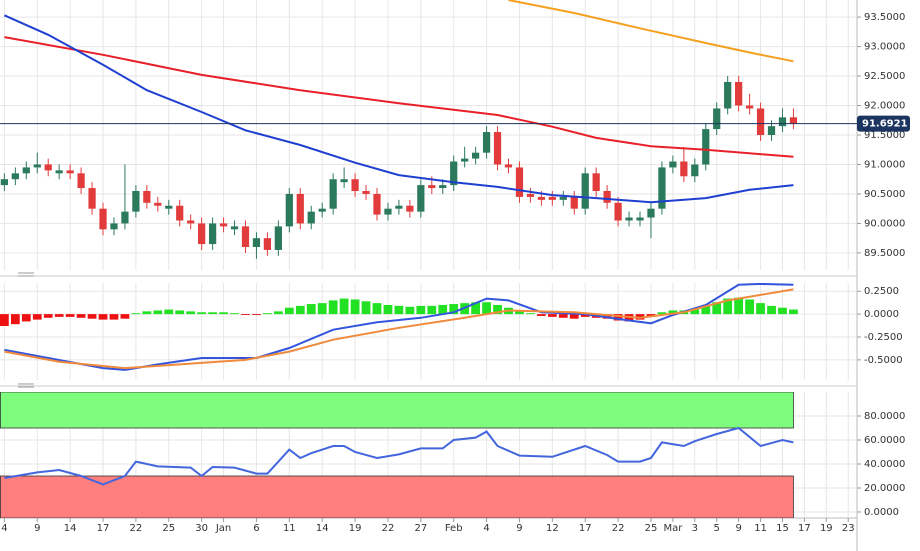  What do you see at coordinates (884, 440) in the screenshot?
I see `y-tick-label: 60.0000` at bounding box center [884, 440].